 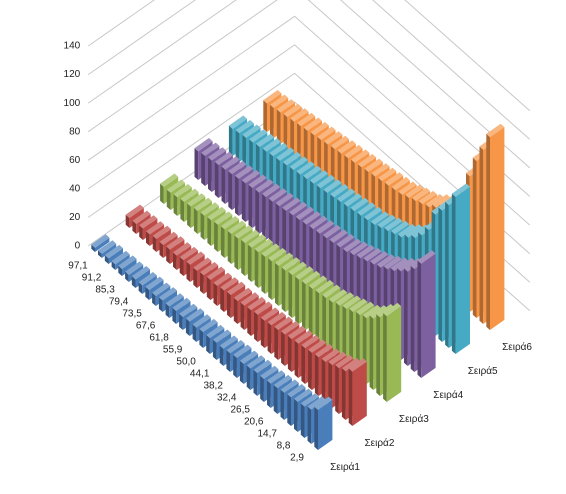 What do you see at coordinates (119, 302) in the screenshot?
I see `x-tick-label: 79,4` at bounding box center [119, 302].